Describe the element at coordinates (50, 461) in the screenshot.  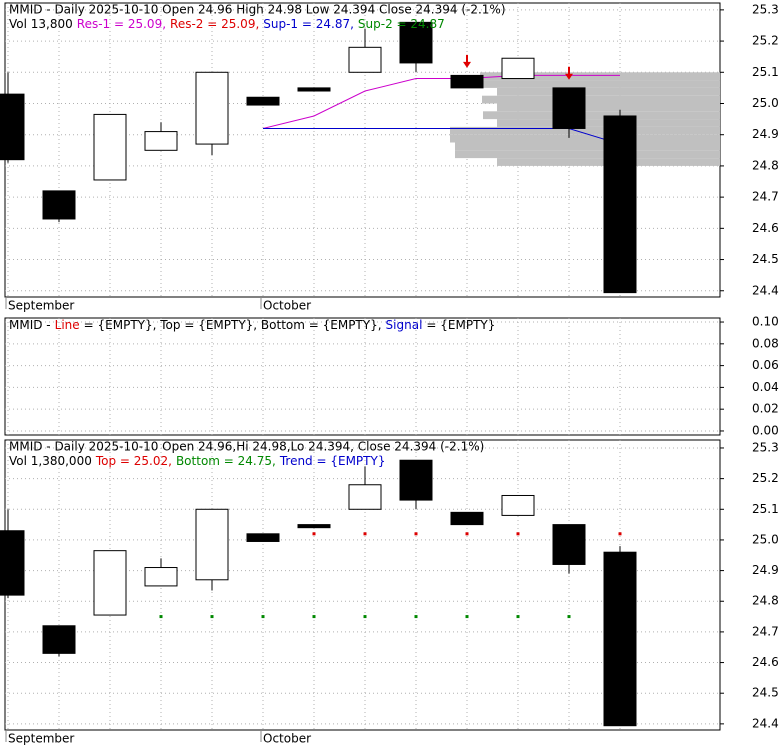
I see `legend-item: Vol 1,380,000` at that location.